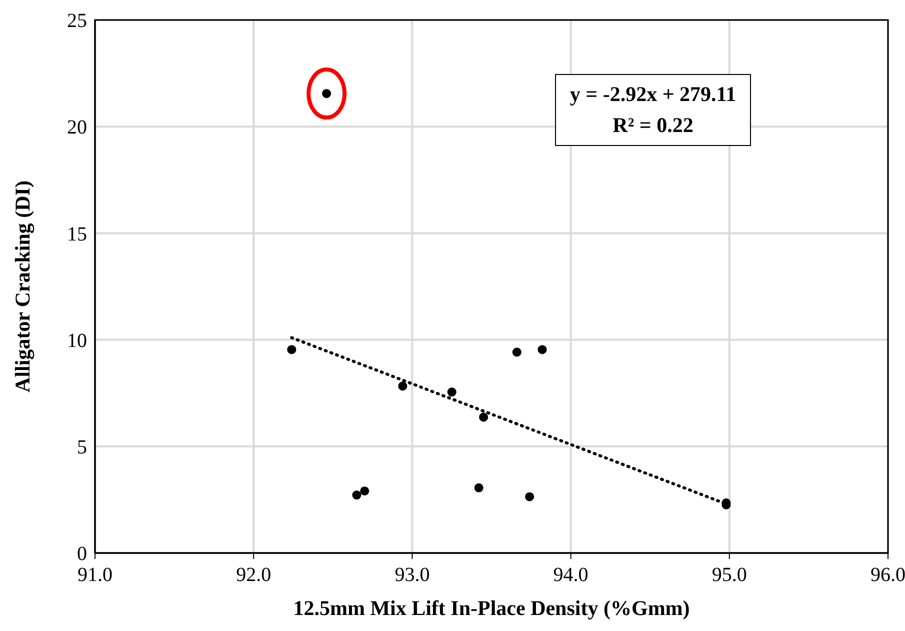 The height and width of the screenshot is (631, 905). I want to click on y-tick-label: 0, so click(82, 554).